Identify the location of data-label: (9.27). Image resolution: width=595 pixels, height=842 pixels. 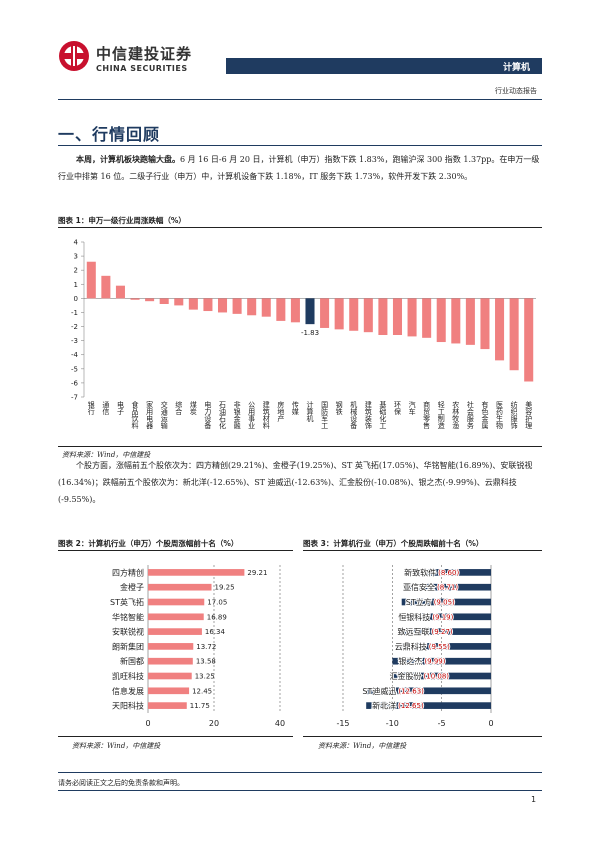
(442, 632).